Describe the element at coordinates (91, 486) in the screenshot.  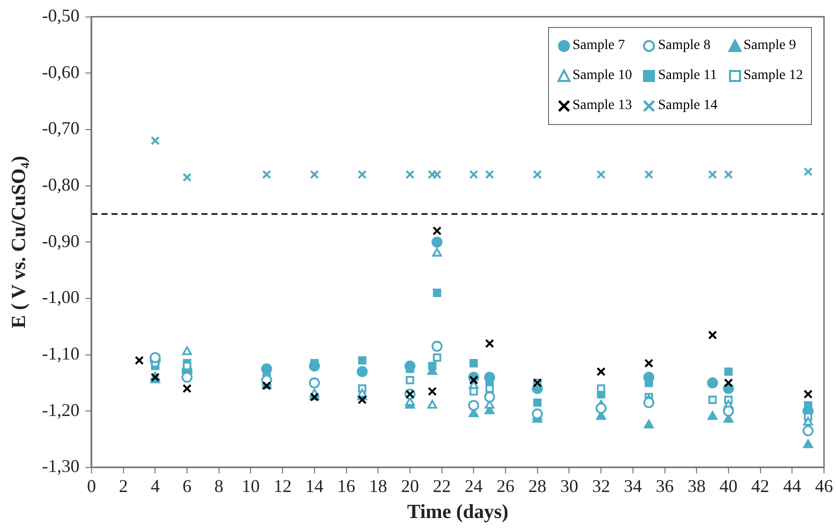
I see `x-tick-label: 0` at that location.